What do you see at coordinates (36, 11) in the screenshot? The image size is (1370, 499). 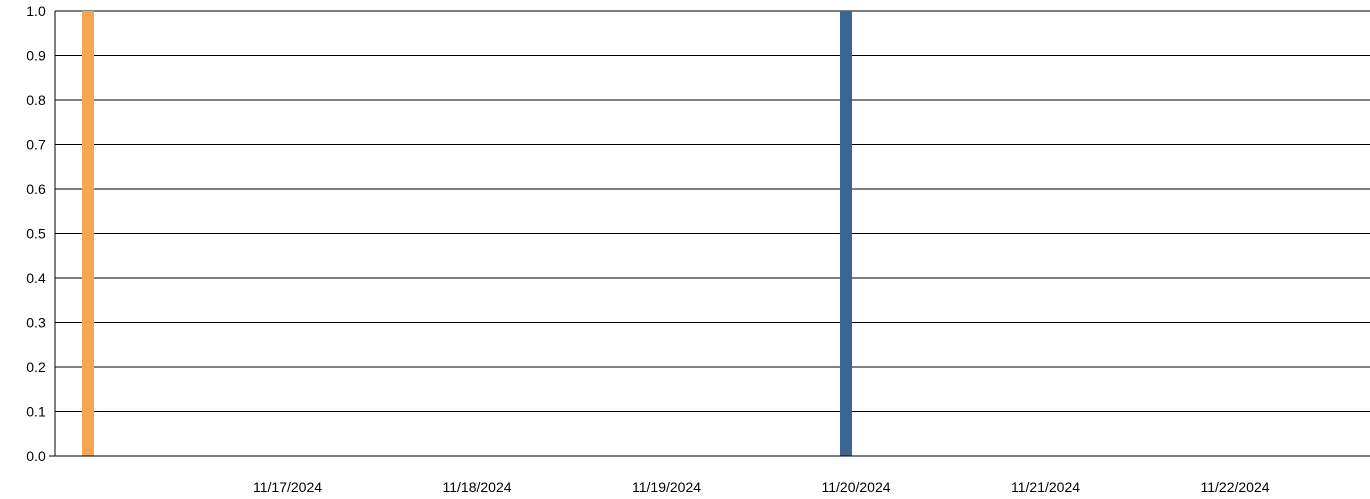 I see `y-tick-label: 1.0` at bounding box center [36, 11].